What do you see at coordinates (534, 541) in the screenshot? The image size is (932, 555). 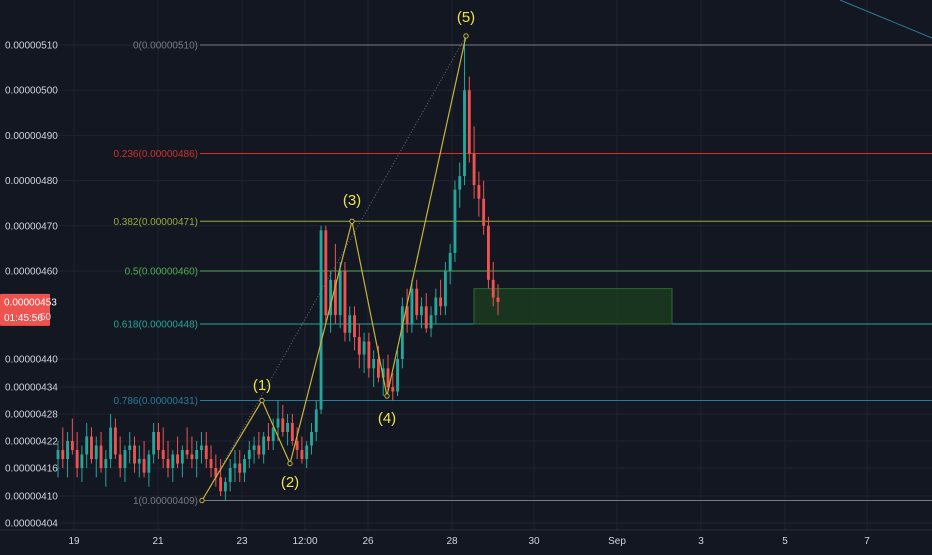 I see `x-axis-tick-label: 30` at bounding box center [534, 541].